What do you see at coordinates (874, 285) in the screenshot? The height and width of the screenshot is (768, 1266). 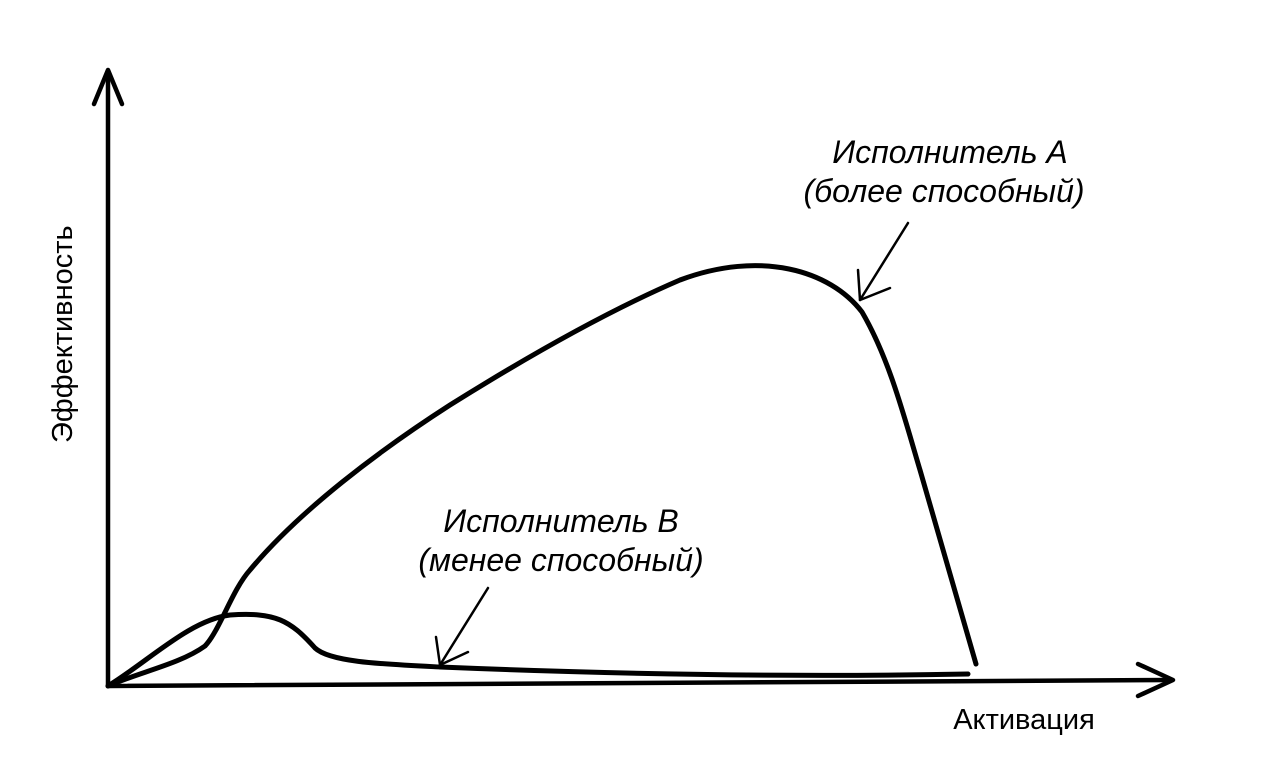 I see `pointer-a-arrowhead` at bounding box center [874, 285].